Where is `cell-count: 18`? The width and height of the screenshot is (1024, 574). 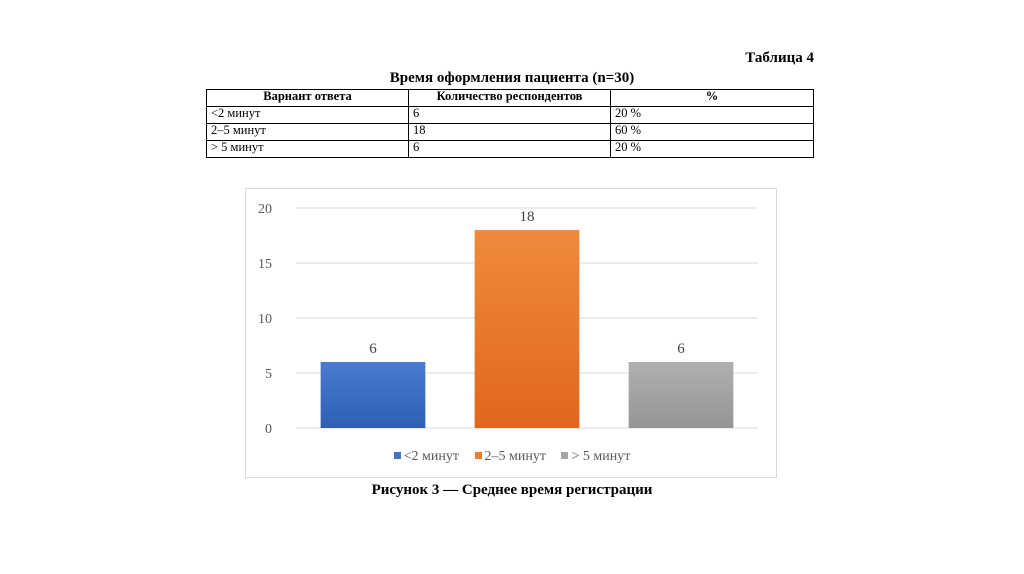
cell-count: 18 is located at coordinates (509, 132).